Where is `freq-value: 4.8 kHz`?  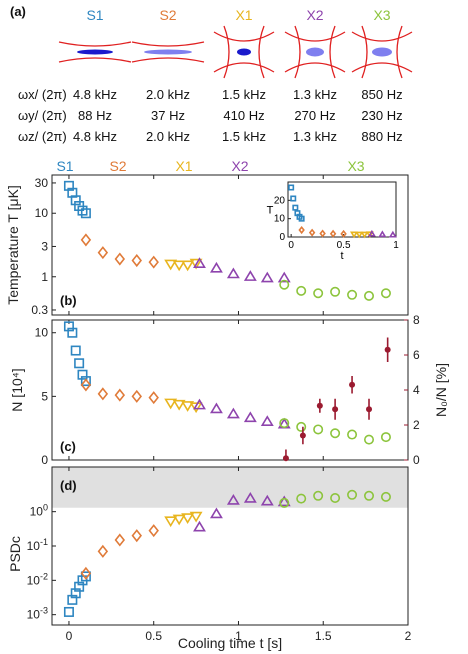
freq-value: 4.8 kHz is located at coordinates (95, 94).